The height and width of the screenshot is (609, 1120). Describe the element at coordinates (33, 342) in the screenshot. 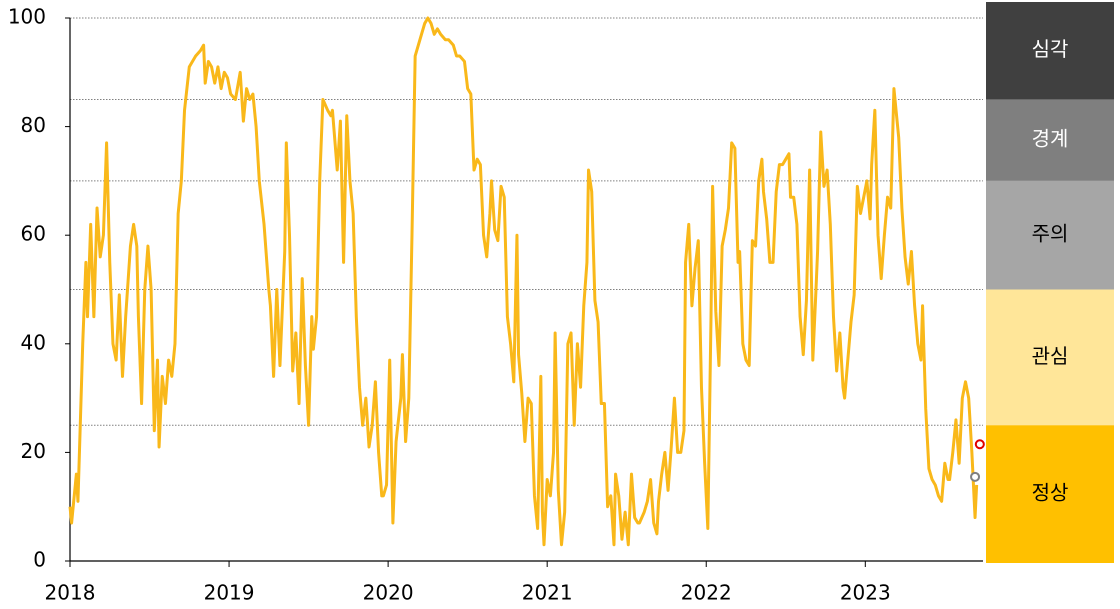

I see `y-tick-label: 40` at that location.